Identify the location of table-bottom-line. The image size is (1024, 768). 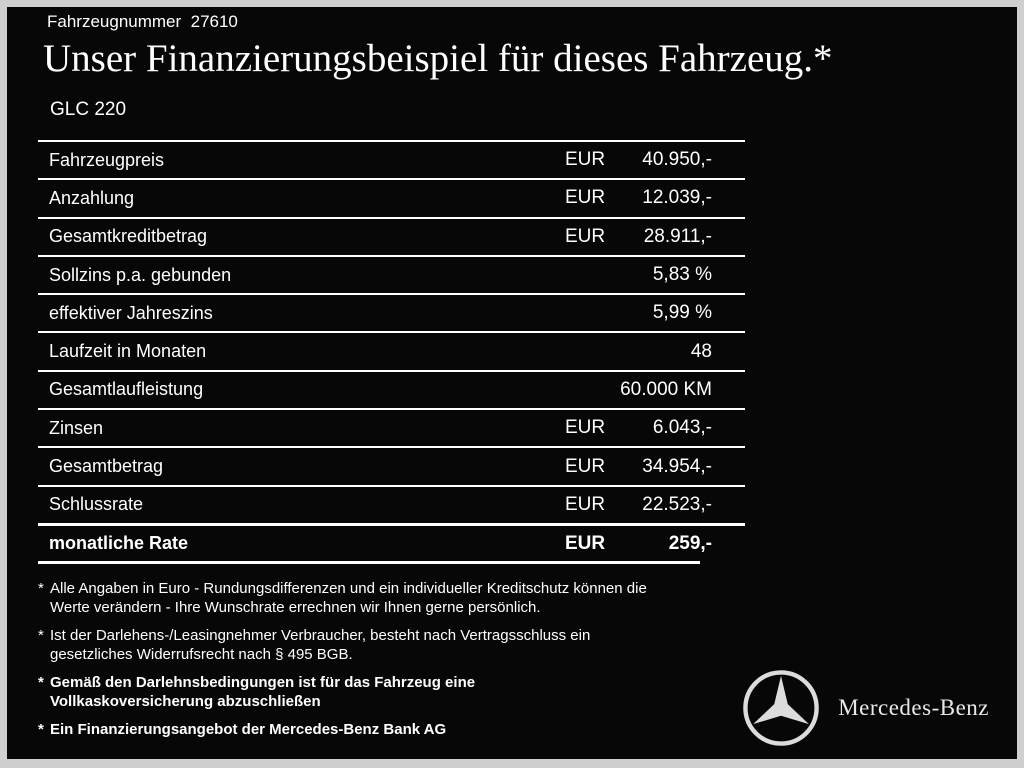
(369, 563).